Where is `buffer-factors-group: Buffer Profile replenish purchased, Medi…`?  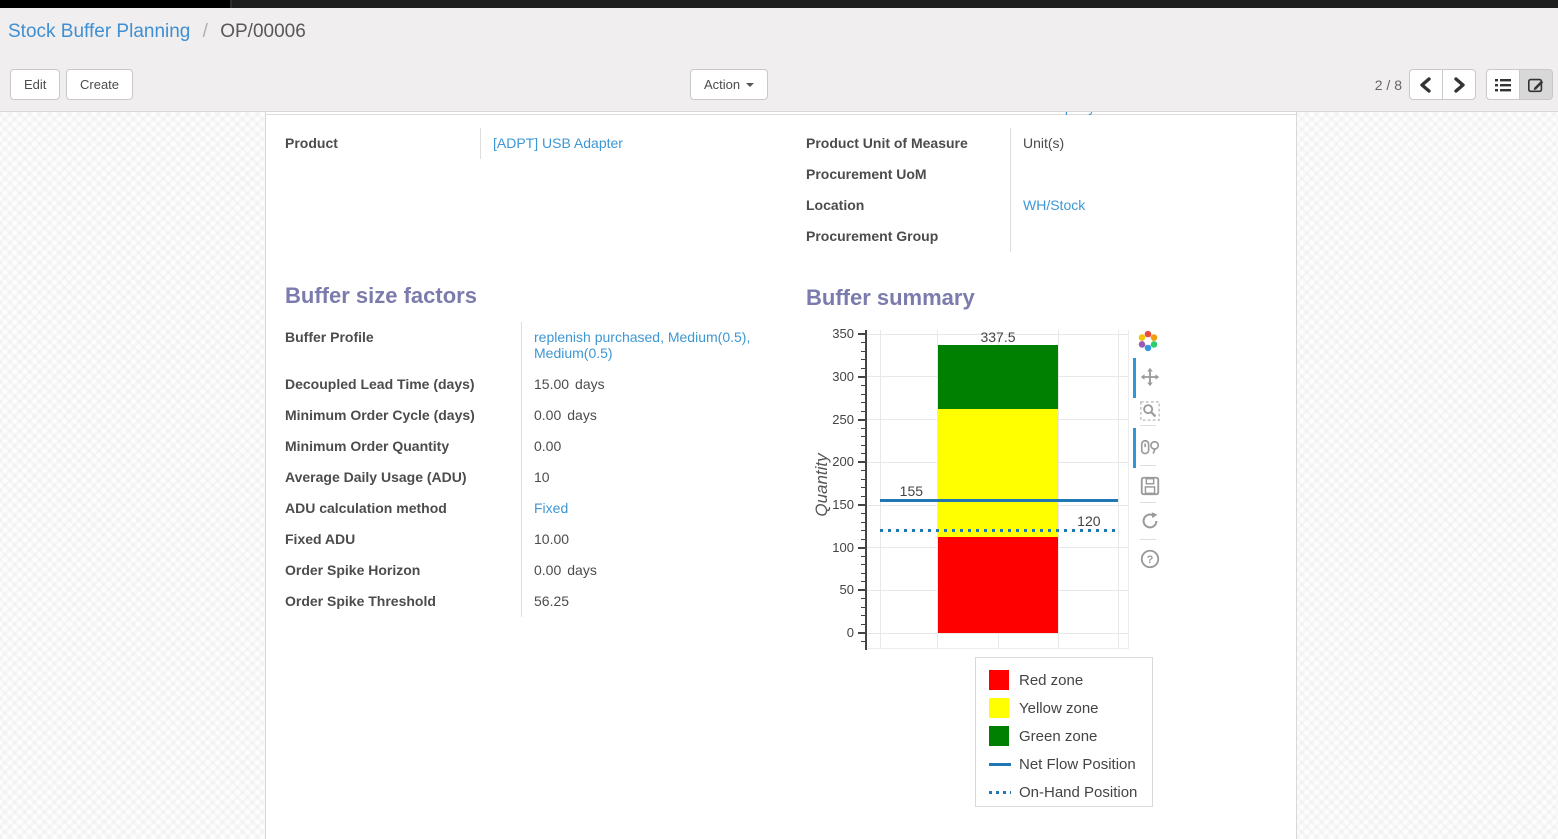 buffer-factors-group: Buffer Profile replenish purchased, Medi… is located at coordinates (537, 469).